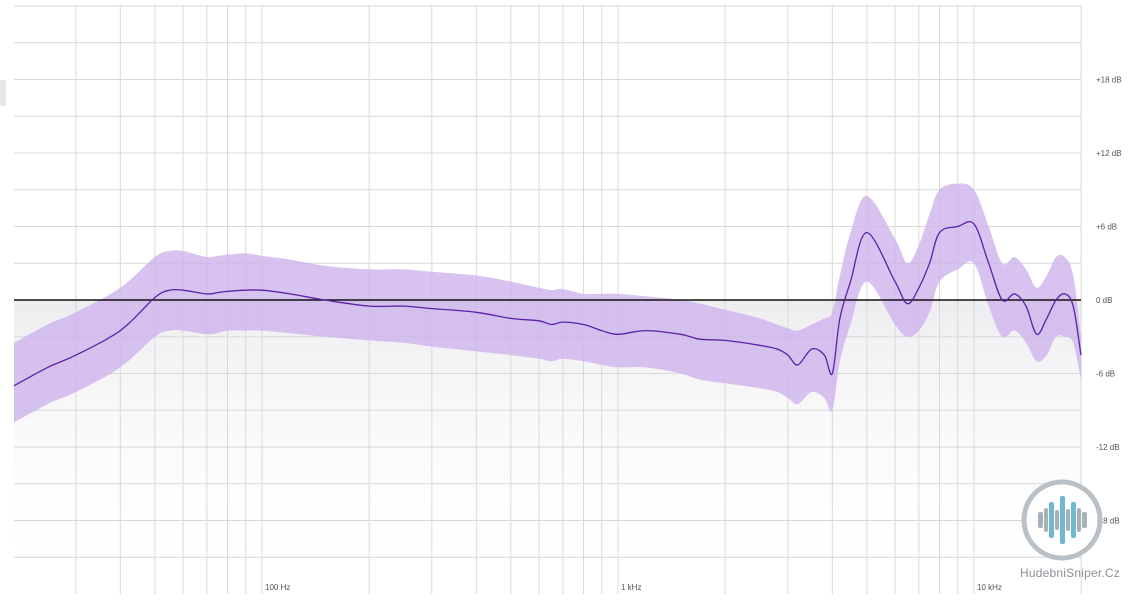 The image size is (1133, 600). Describe the element at coordinates (989, 587) in the screenshot. I see `frequency-tick-label: 10 kHz` at that location.